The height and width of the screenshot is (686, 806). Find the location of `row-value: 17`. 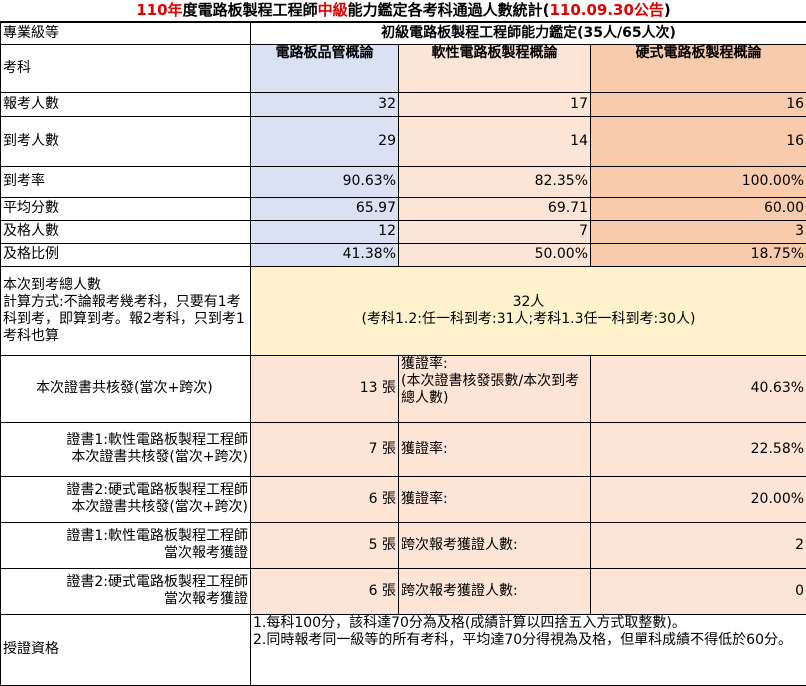

row-value: 17 is located at coordinates (495, 104).